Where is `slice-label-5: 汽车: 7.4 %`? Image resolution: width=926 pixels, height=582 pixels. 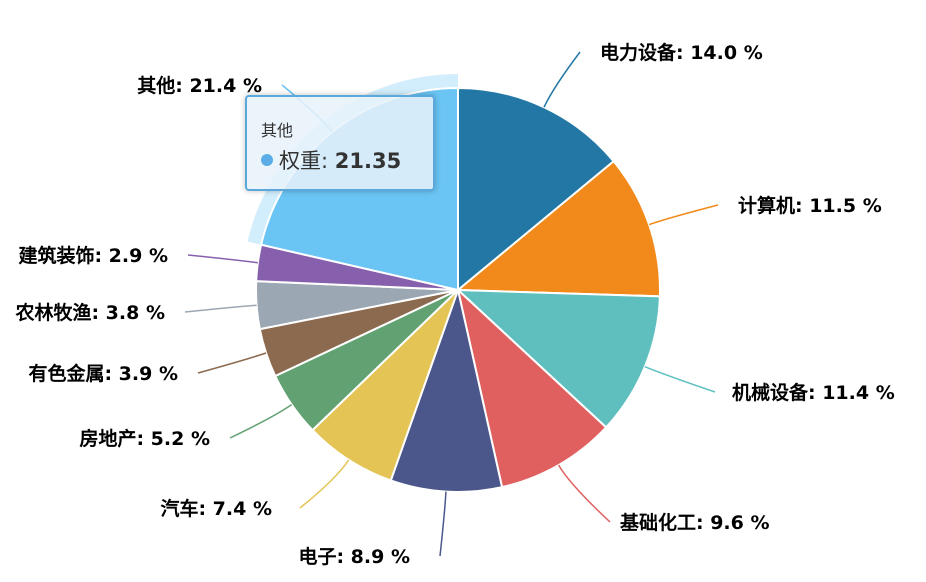
slice-label-5: 汽车: 7.4 % is located at coordinates (216, 508).